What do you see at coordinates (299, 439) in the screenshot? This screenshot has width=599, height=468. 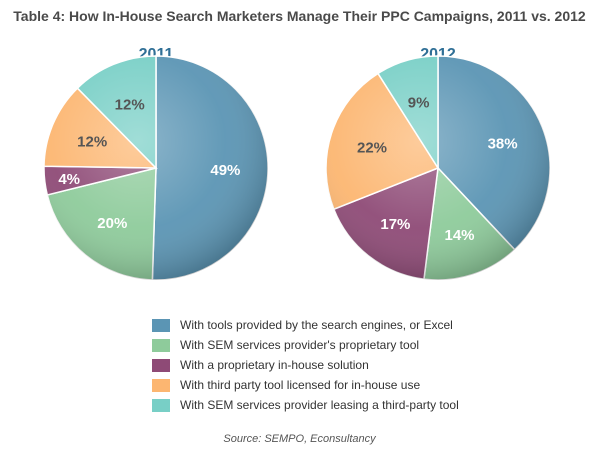 I see `source-note: Source: SEMPO, Econsultancy` at bounding box center [299, 439].